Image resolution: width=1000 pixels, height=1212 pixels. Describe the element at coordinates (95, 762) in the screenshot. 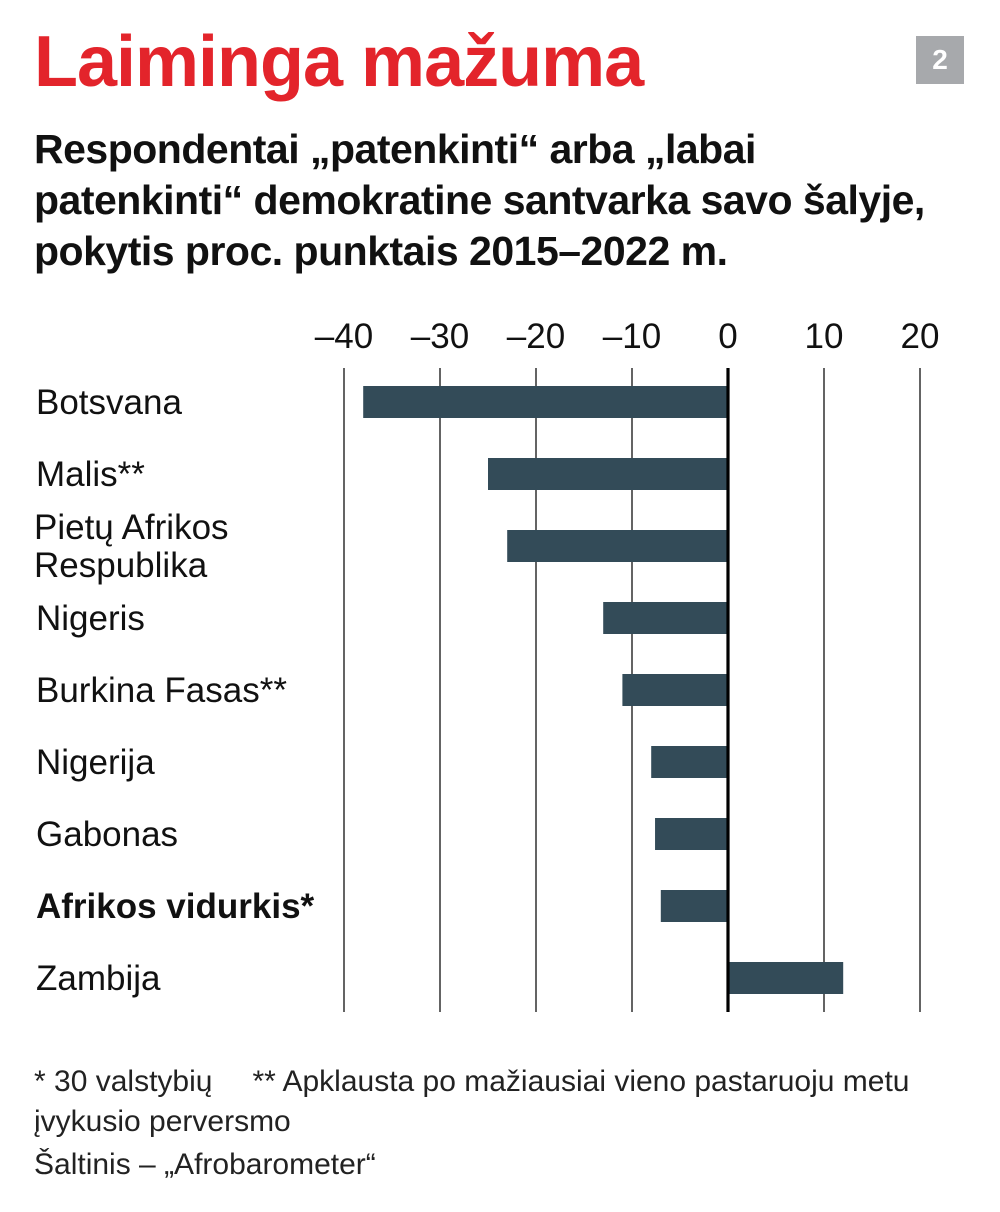

I see `category-label: Nigerija` at that location.